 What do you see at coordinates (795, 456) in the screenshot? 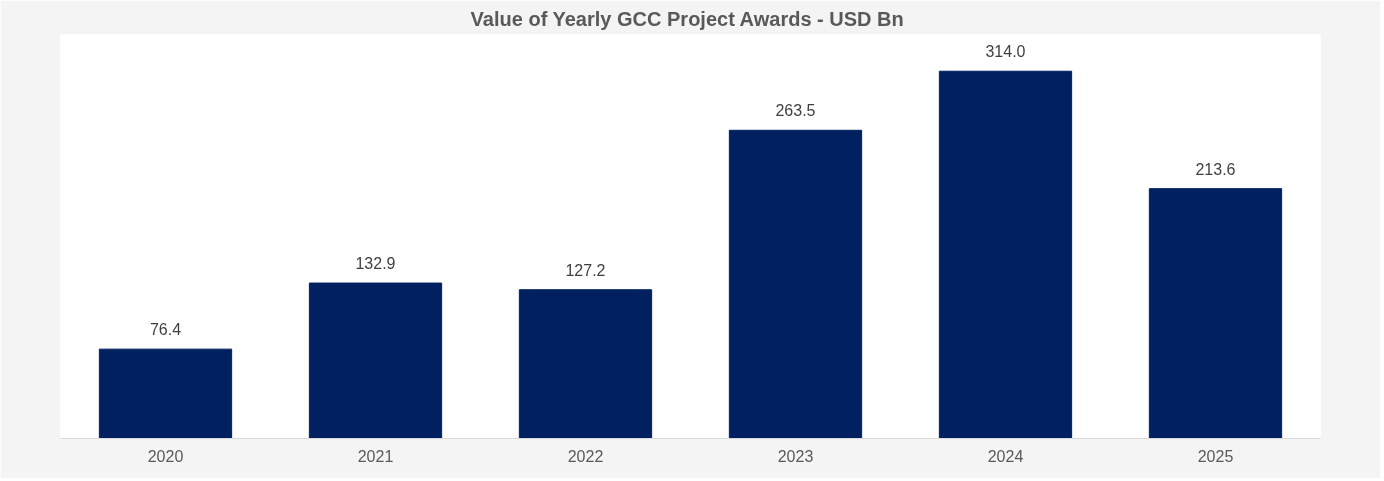
I see `x-tick-label: 2023` at bounding box center [795, 456].